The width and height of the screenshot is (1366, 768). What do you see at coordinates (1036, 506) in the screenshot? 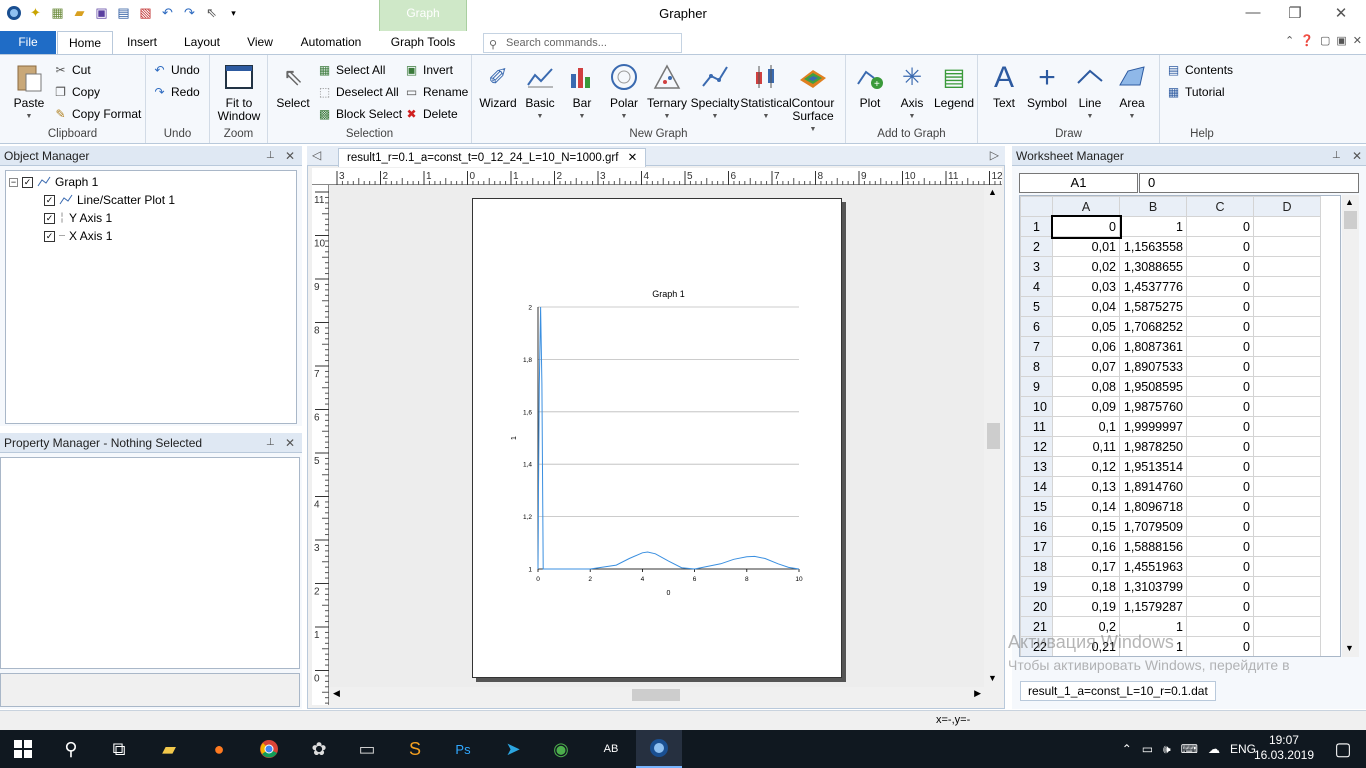
I see `row-header: 15` at bounding box center [1036, 506].